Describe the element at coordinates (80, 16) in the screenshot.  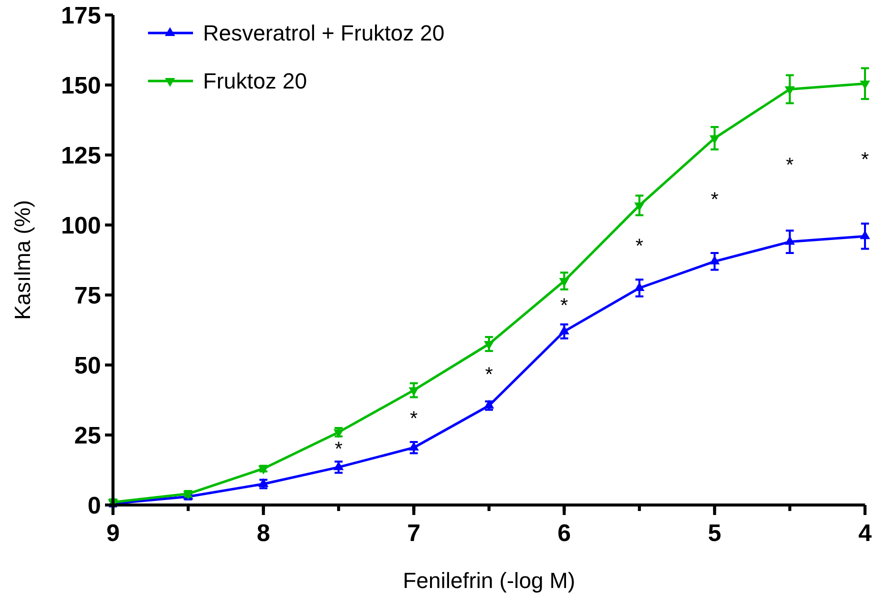
I see `y-tick-label: 175` at that location.